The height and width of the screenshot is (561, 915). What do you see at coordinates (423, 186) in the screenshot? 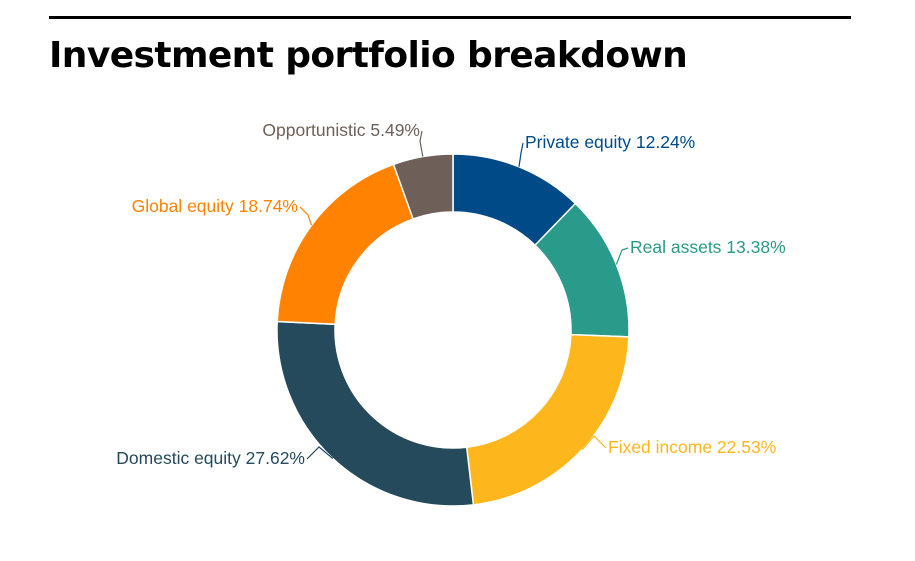
I see `slice-opportunistic` at bounding box center [423, 186].